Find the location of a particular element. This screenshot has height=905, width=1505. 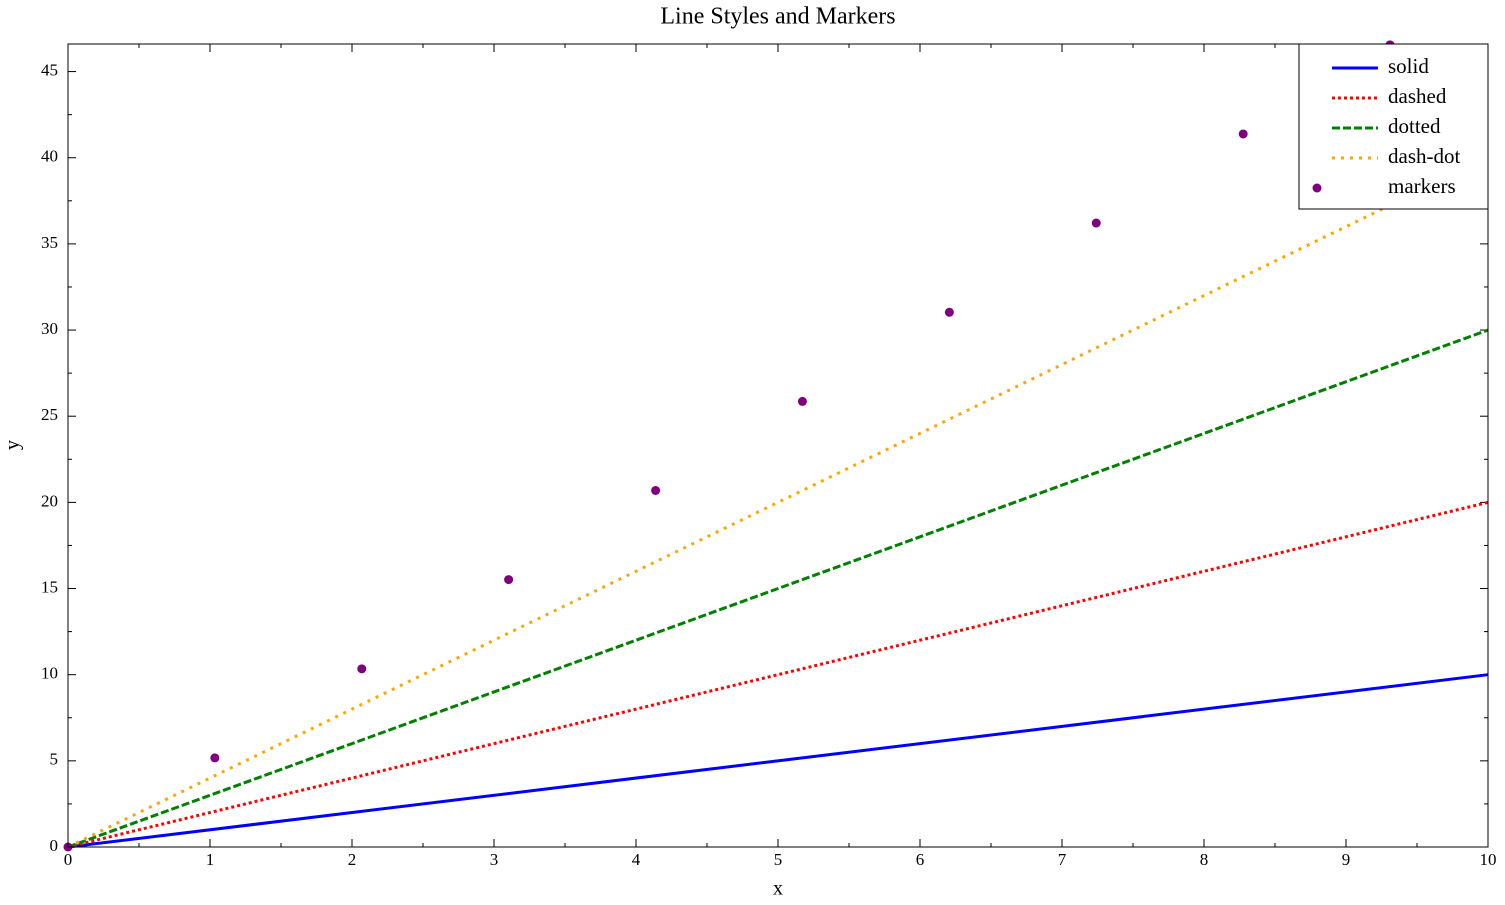

y-tick-label: 5 is located at coordinates (54, 759).